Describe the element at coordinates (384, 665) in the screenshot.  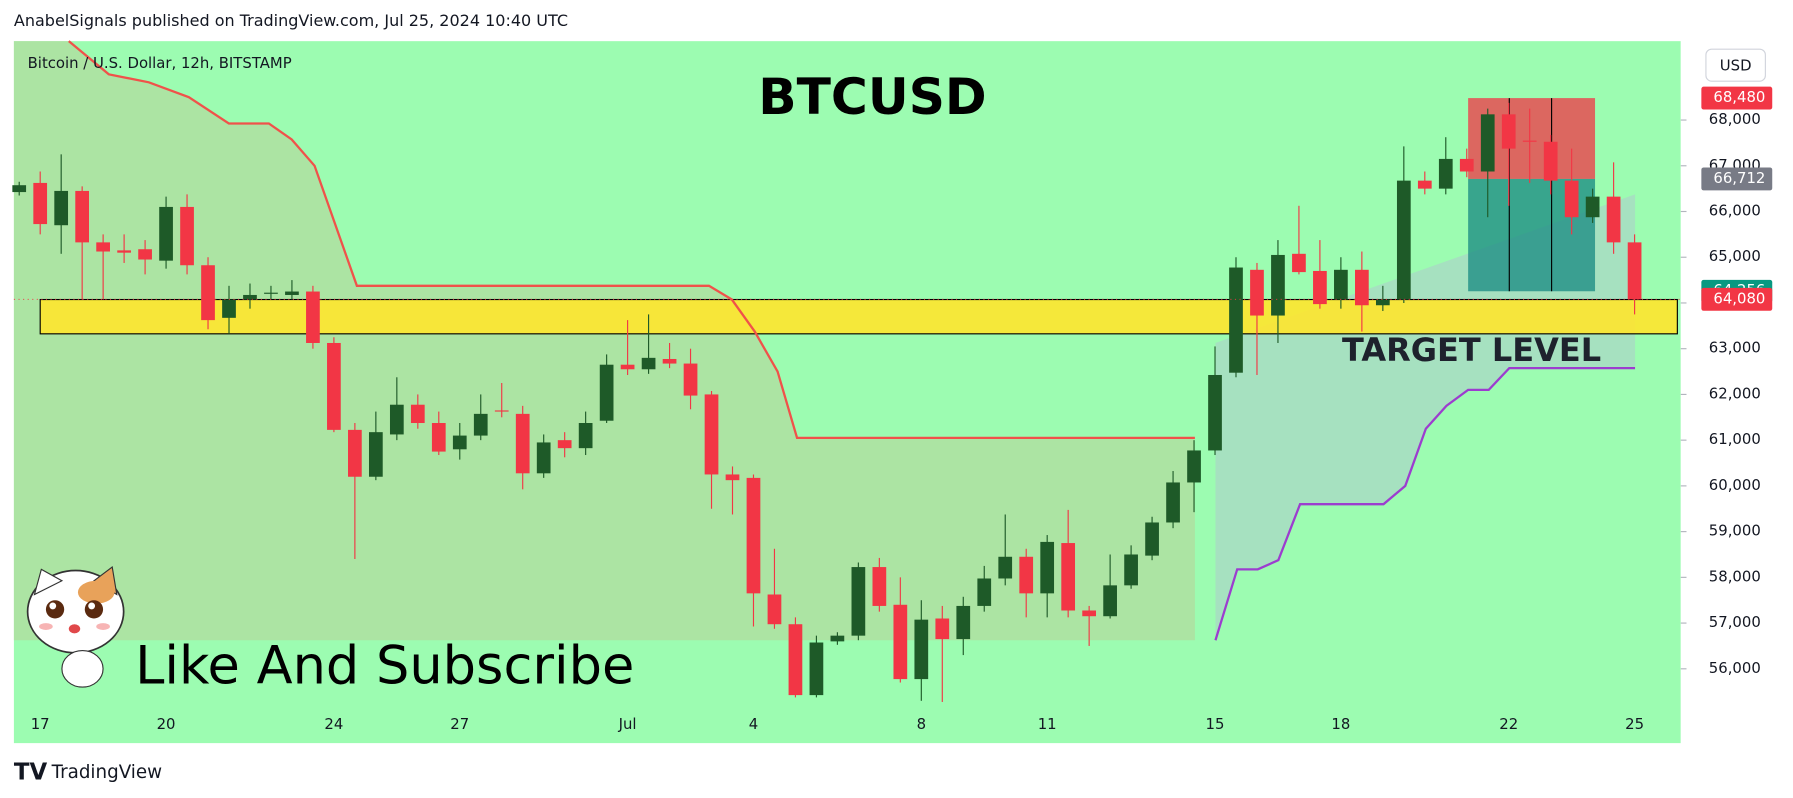
I see `annotation: Like And Subscribe` at that location.